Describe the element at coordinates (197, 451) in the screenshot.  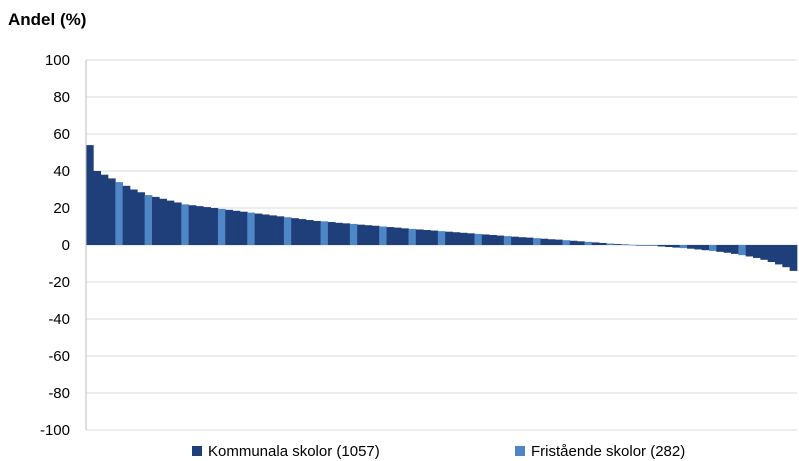
I see `legend-swatch-kommunala` at that location.